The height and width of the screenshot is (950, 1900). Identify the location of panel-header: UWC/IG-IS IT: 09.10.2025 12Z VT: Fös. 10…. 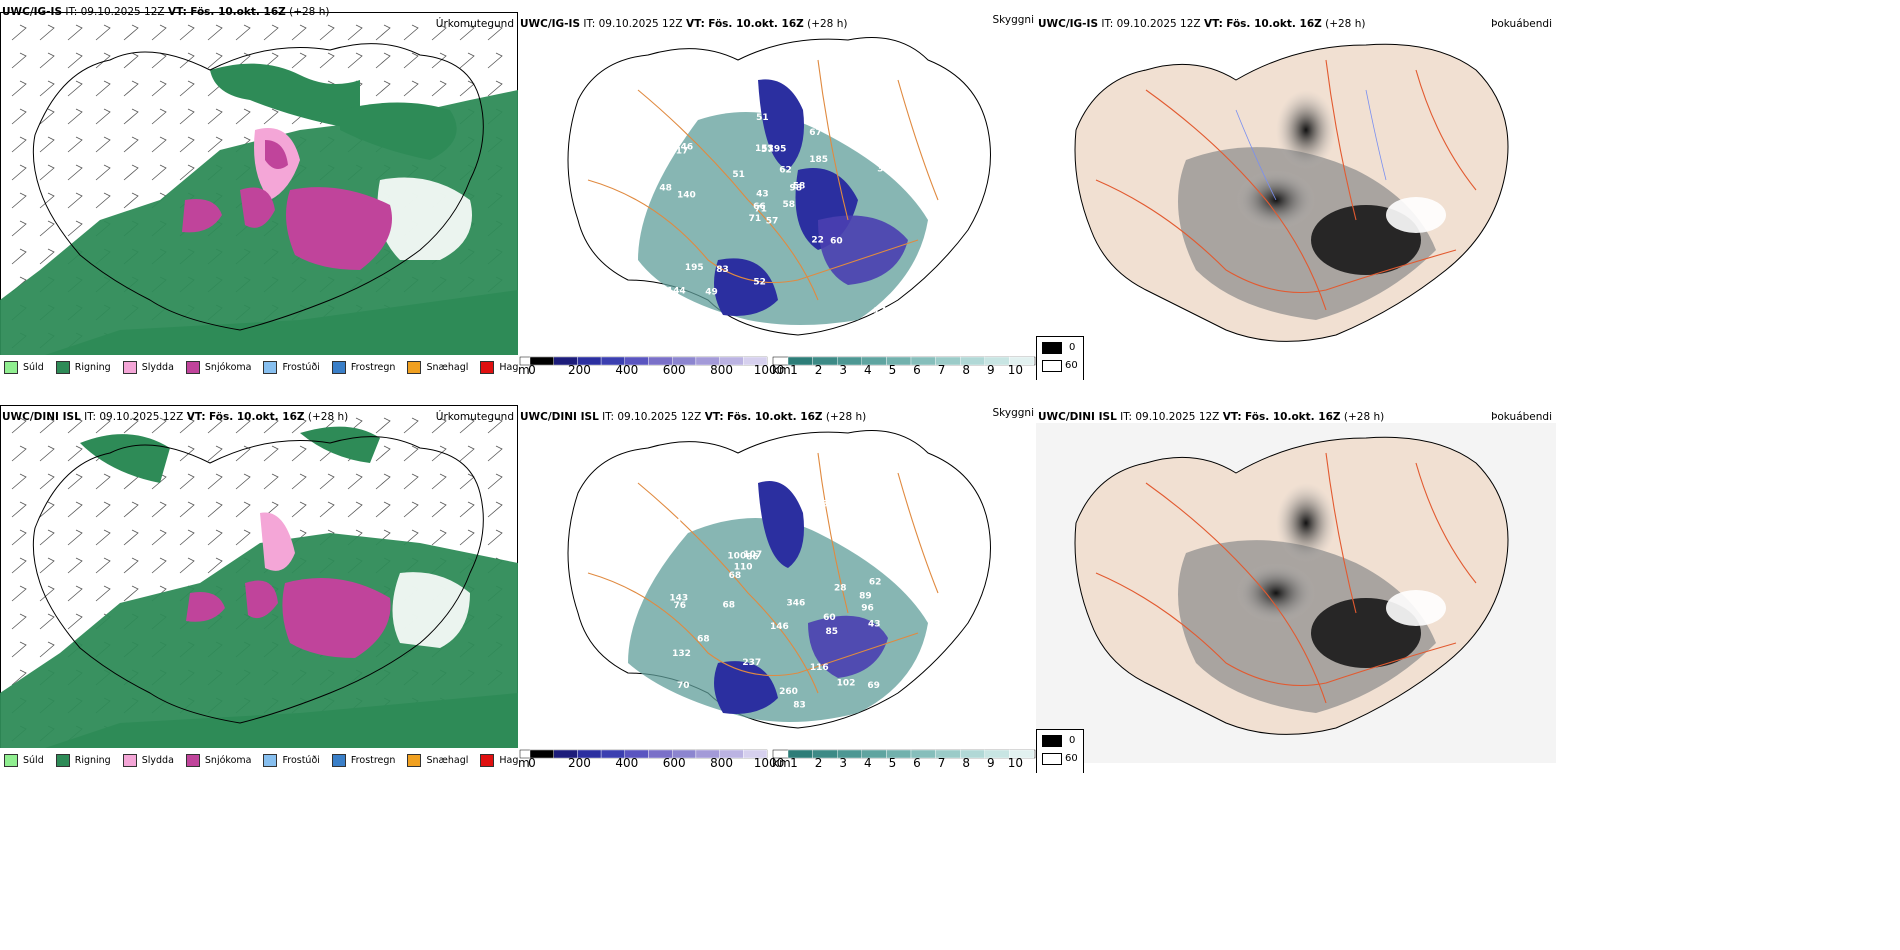
(683, 24).